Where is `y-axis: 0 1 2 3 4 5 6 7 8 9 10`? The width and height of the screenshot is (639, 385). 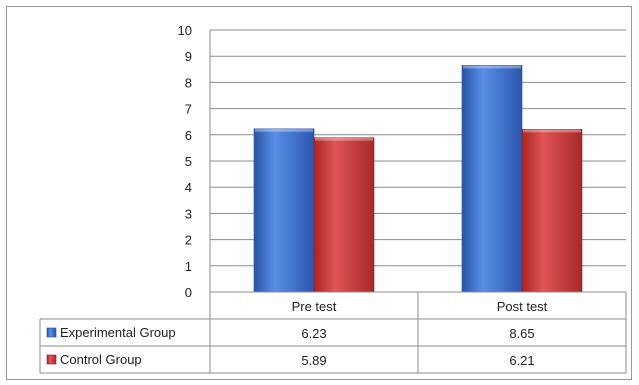
y-axis: 0 1 2 3 4 5 6 7 8 9 10 is located at coordinates (194, 161).